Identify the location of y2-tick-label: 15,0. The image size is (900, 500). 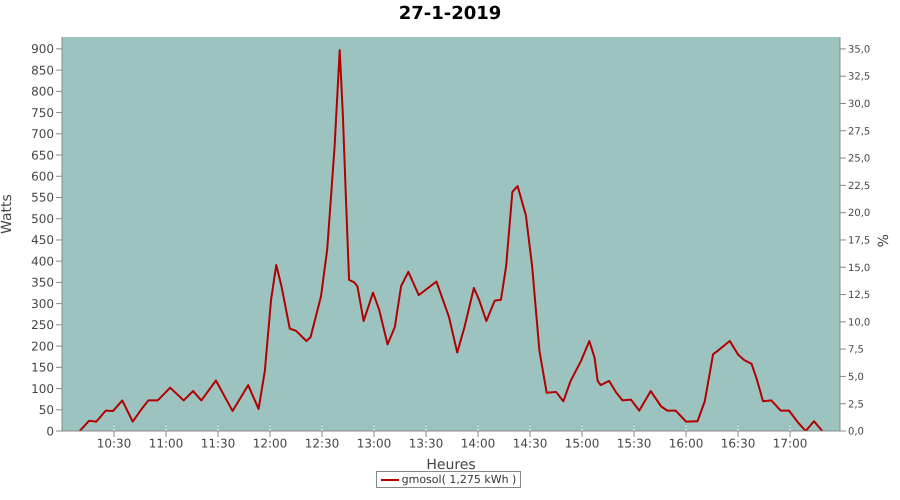
(859, 268).